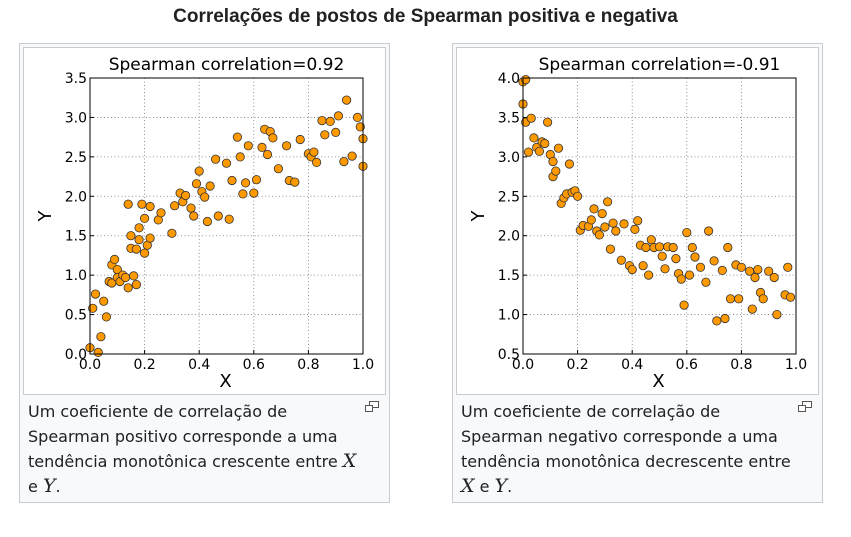 Image resolution: width=851 pixels, height=537 pixels. I want to click on y-tick-label: 2.0, so click(509, 237).